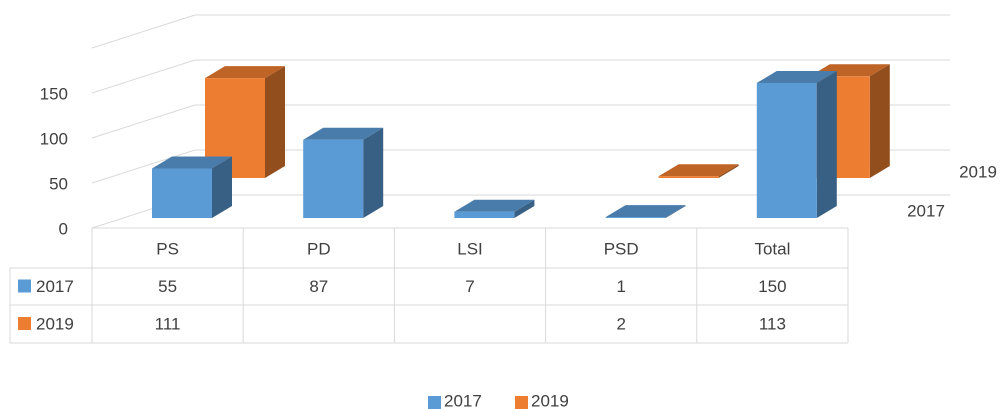 This screenshot has width=1005, height=409. What do you see at coordinates (318, 286) in the screenshot?
I see `table-cell: 87` at bounding box center [318, 286].